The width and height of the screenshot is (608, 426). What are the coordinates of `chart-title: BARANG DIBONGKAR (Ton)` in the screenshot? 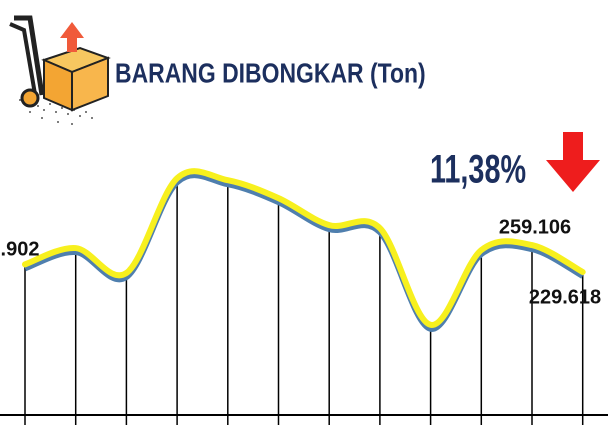 It's located at (270, 73).